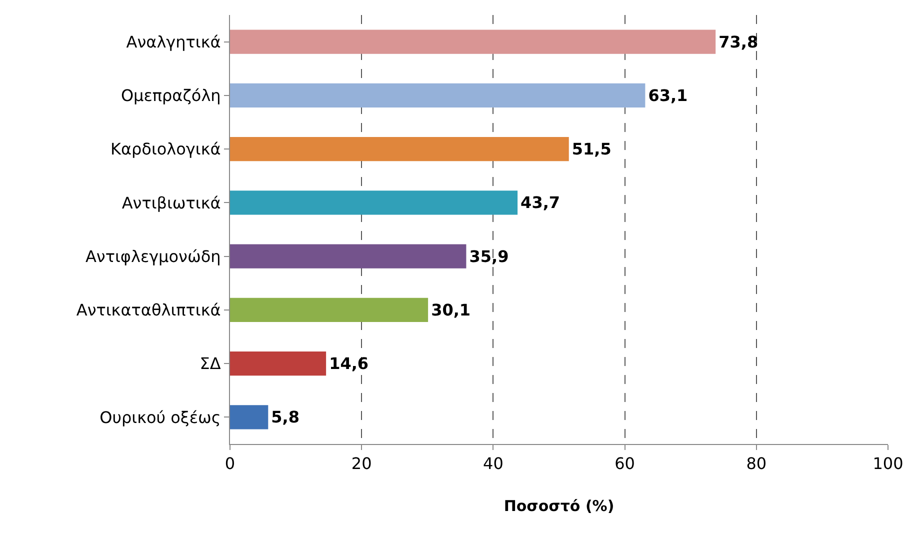 This screenshot has height=534, width=915. I want to click on x-tick-label: 20, so click(361, 464).